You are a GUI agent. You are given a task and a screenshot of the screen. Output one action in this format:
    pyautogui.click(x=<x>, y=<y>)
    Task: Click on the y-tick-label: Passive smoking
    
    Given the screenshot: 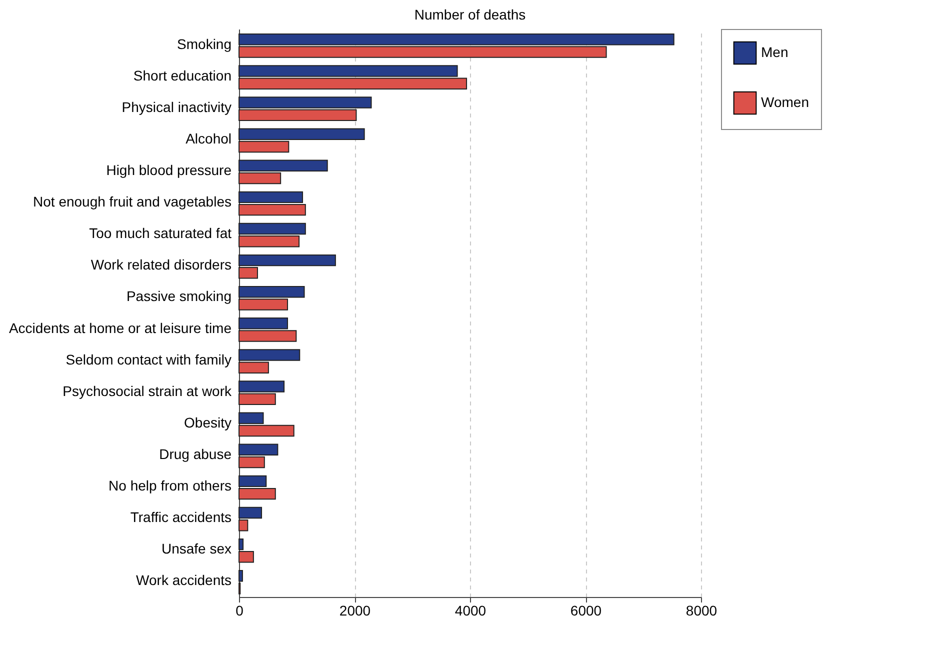 What is the action you would take?
    pyautogui.click(x=179, y=296)
    